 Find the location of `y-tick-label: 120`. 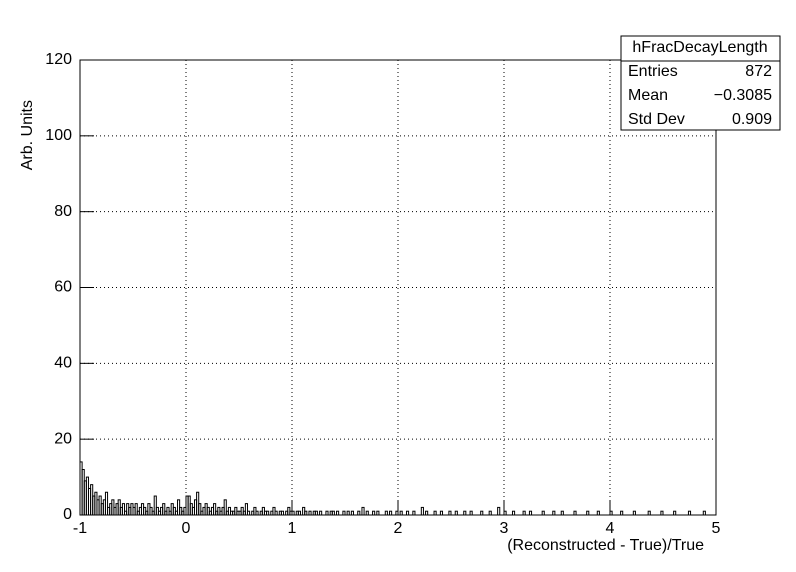

y-tick-label: 120 is located at coordinates (58, 59).